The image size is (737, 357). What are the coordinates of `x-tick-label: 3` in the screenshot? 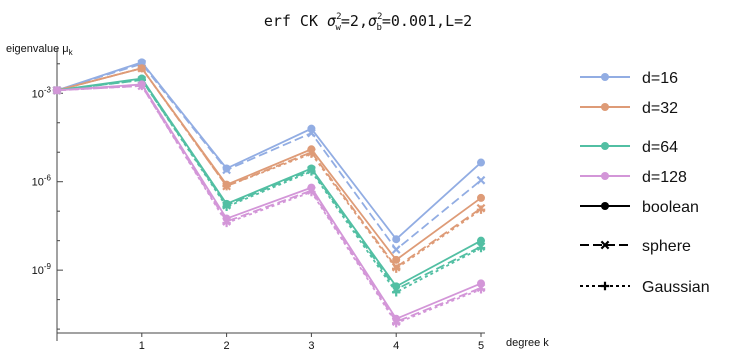 It's located at (311, 346).